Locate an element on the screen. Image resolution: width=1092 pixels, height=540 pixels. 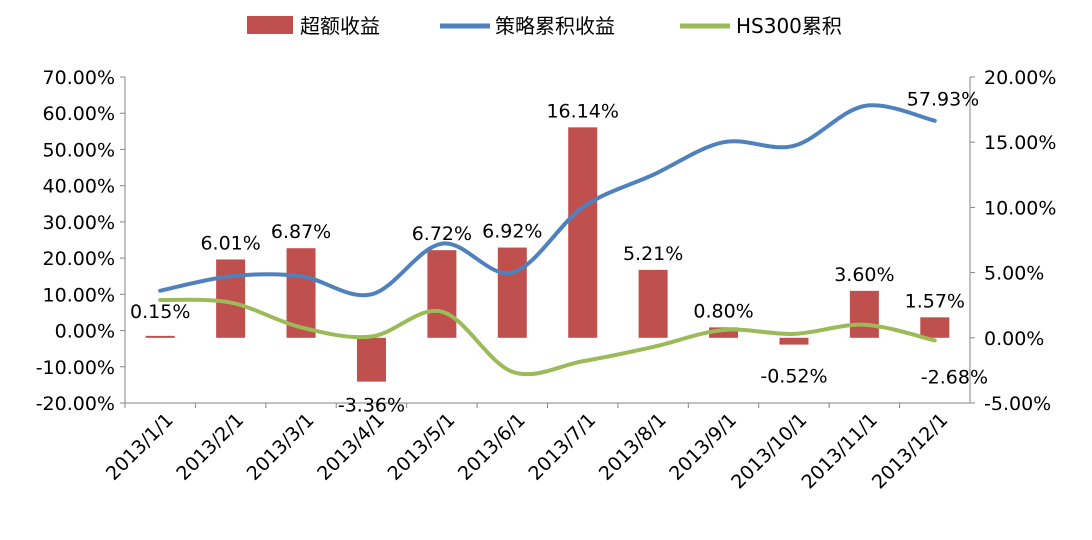
legend: 超额收益 策略累积收益 HS300累积 is located at coordinates (544, 26).